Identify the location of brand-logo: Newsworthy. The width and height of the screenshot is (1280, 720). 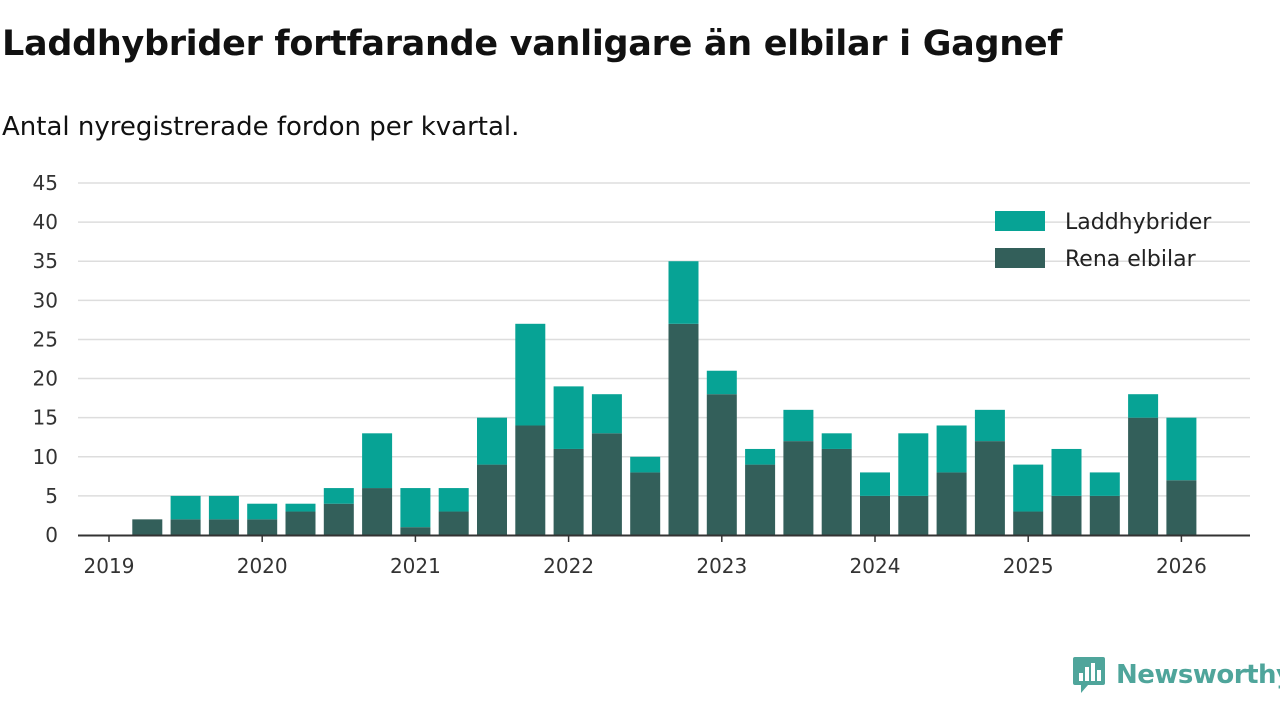
(1176, 675).